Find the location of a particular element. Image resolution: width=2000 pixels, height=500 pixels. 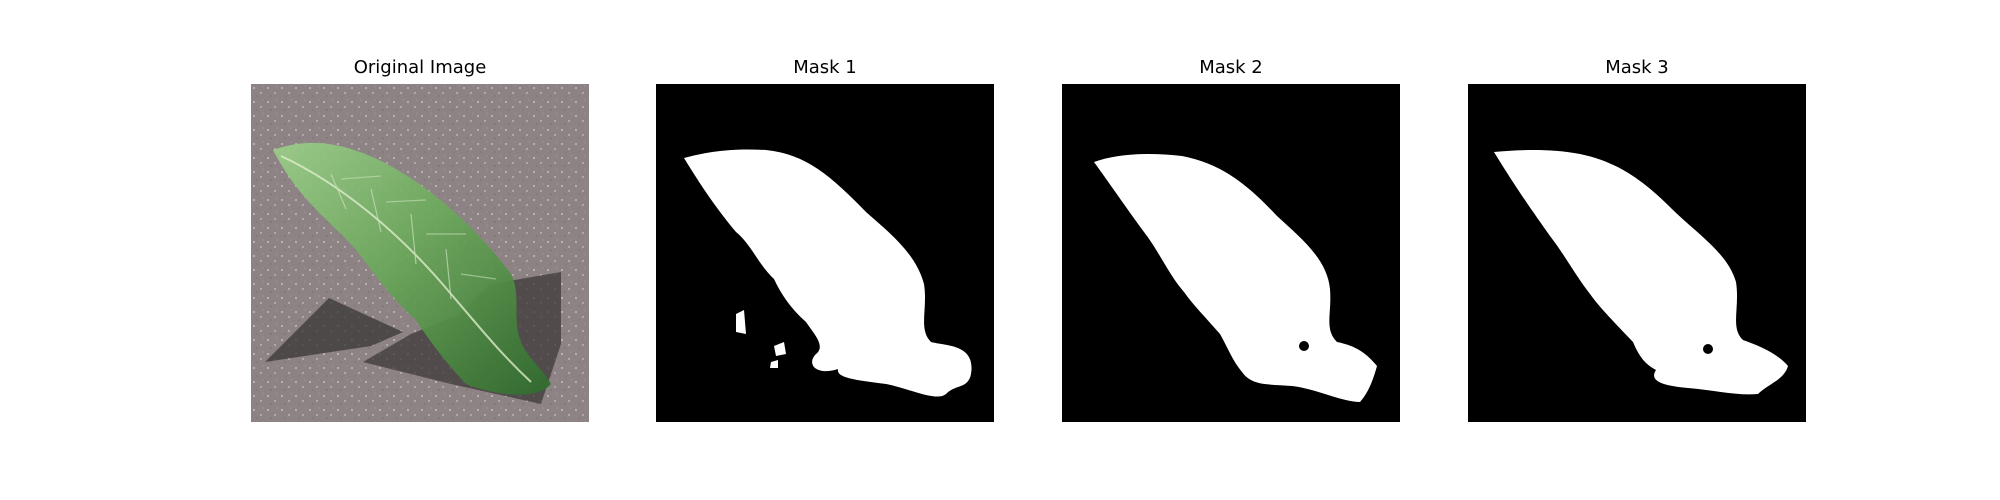

mask-3-svg is located at coordinates (1637, 253).